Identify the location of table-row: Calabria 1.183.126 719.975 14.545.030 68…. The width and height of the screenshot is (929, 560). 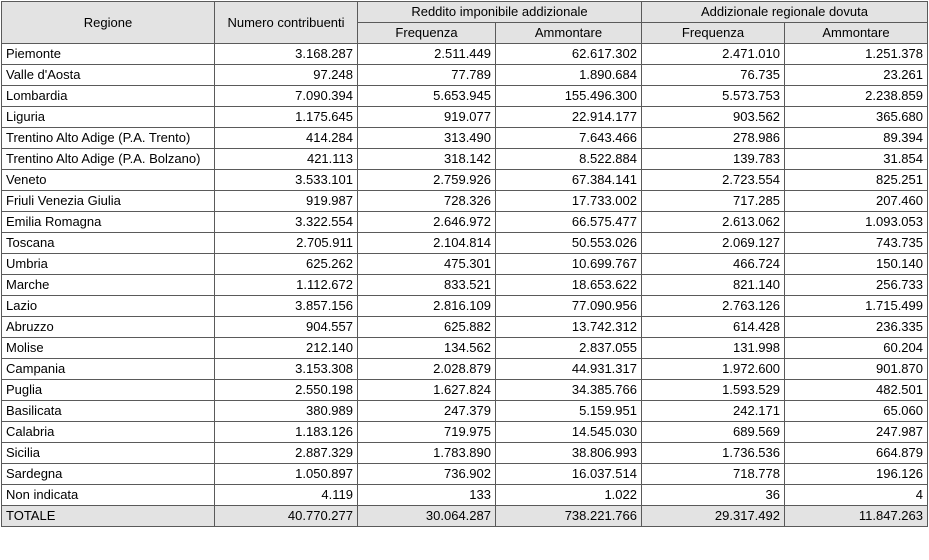
(464, 432).